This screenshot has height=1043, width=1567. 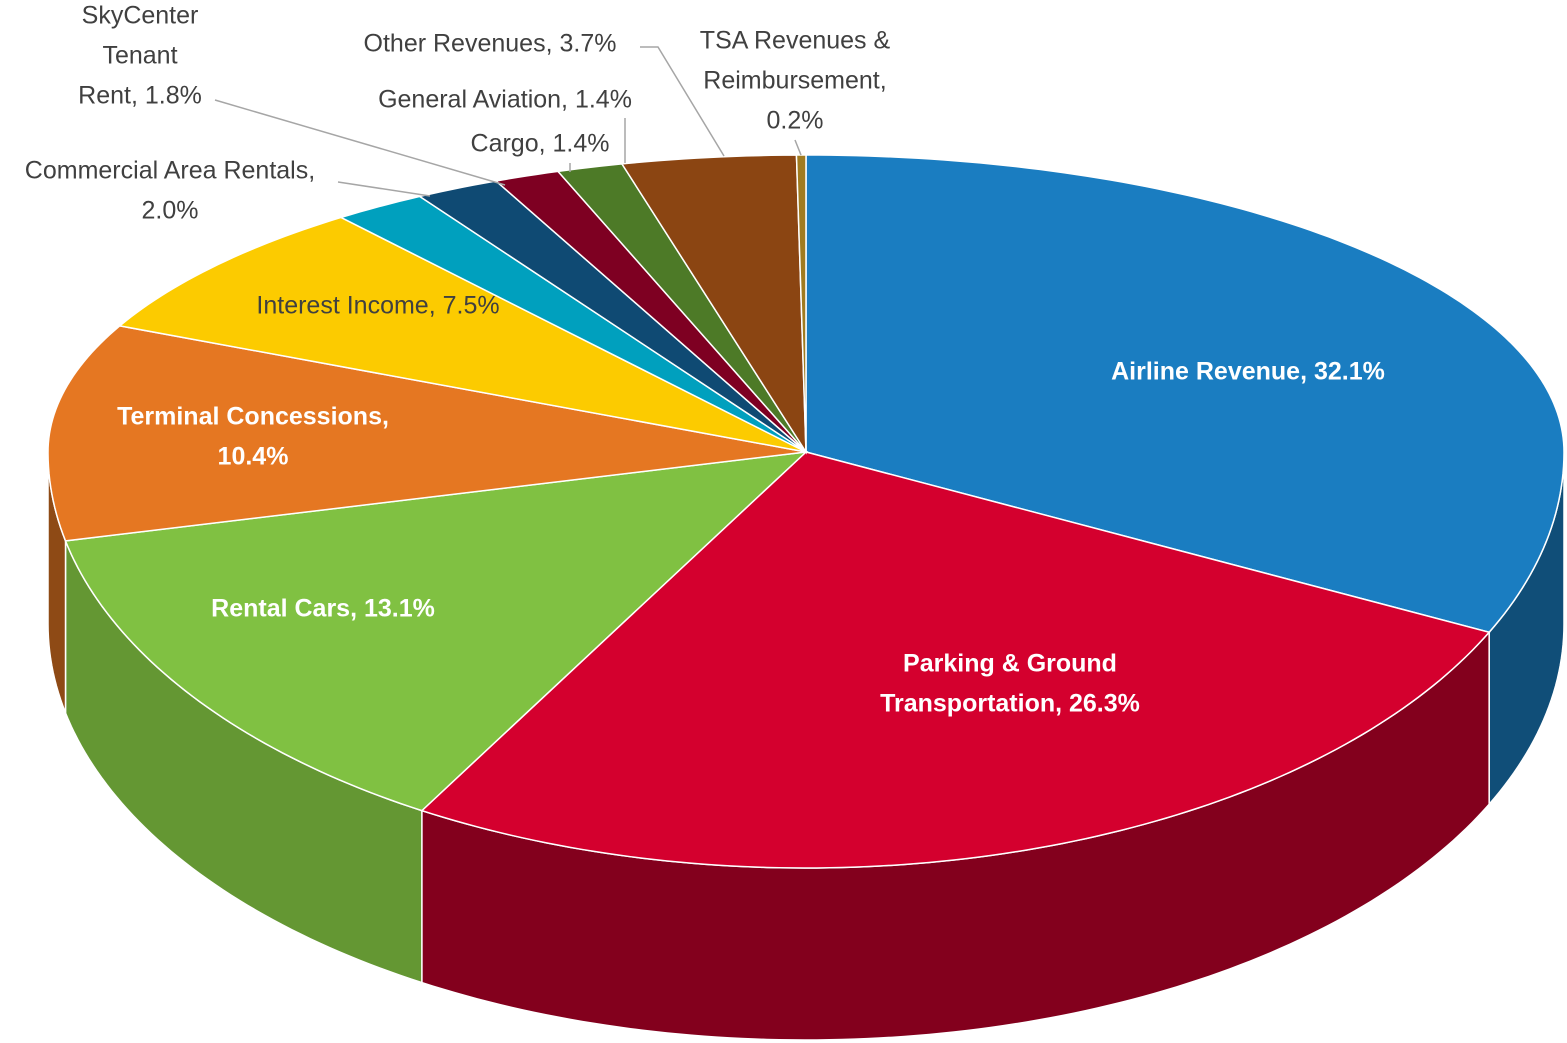 I want to click on data-label: Other Revenues, 3.7%, so click(x=490, y=44).